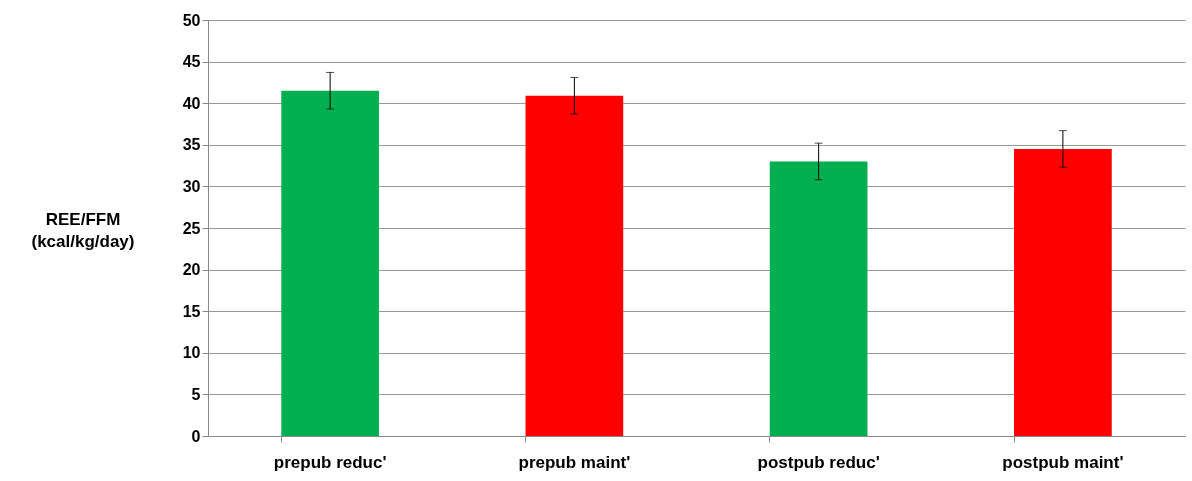  I want to click on y-tick-label: 10, so click(191, 353).